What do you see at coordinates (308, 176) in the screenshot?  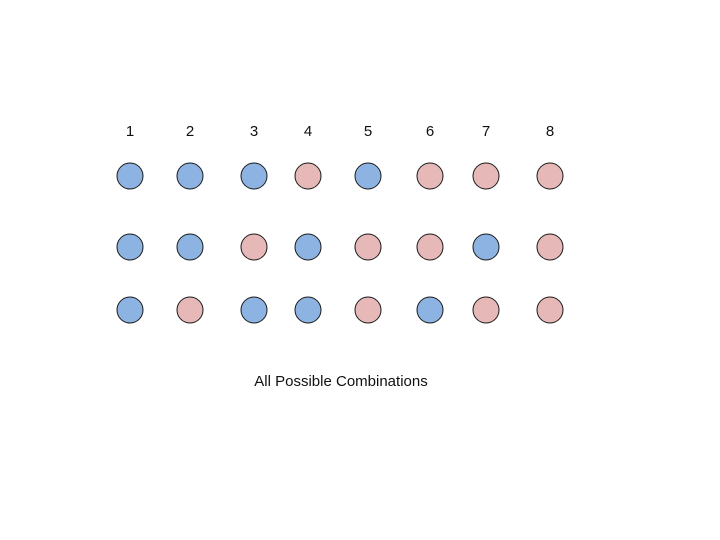 I see `dot-row1-col4-pink` at bounding box center [308, 176].